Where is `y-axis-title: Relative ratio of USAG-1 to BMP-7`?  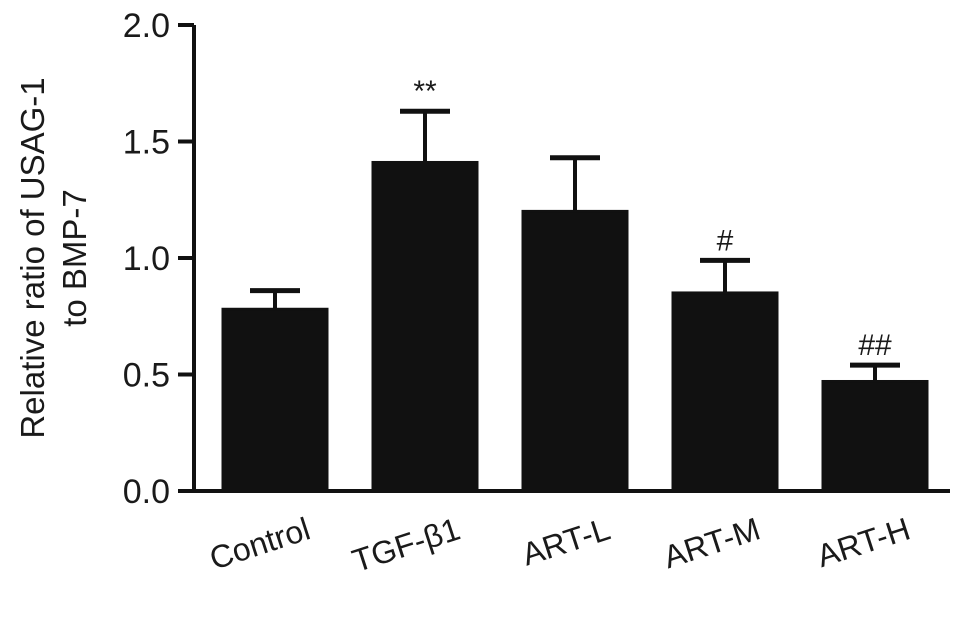 y-axis-title: Relative ratio of USAG-1 to BMP-7 is located at coordinates (53, 257).